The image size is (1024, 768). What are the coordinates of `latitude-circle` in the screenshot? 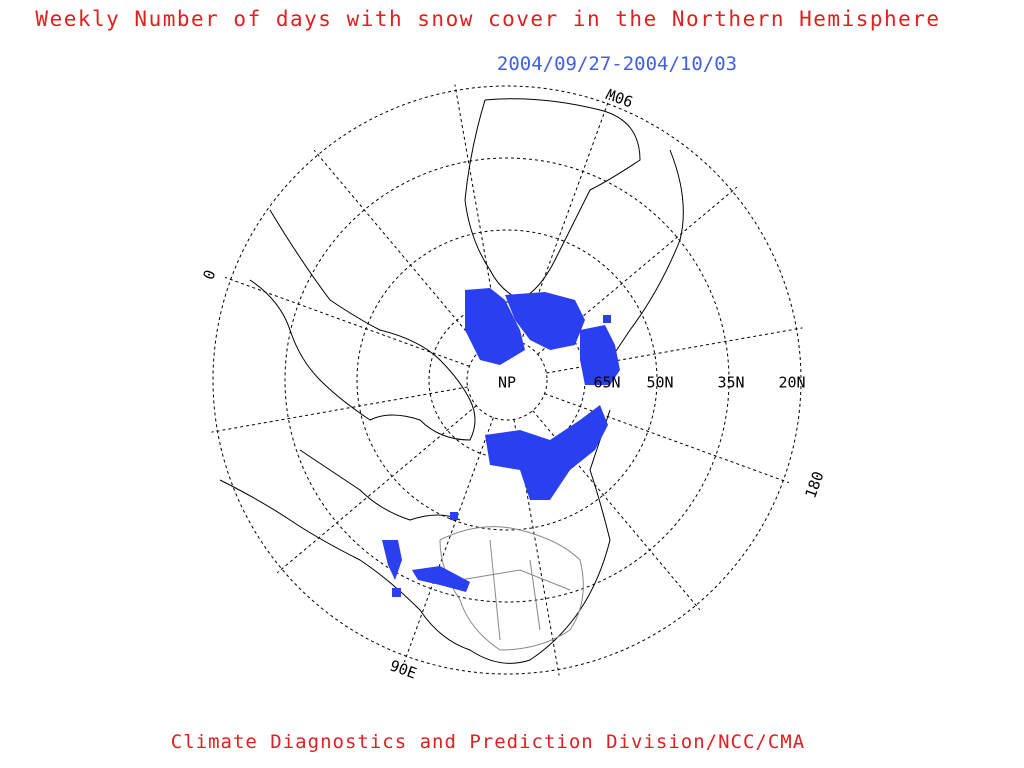 It's located at (507, 380).